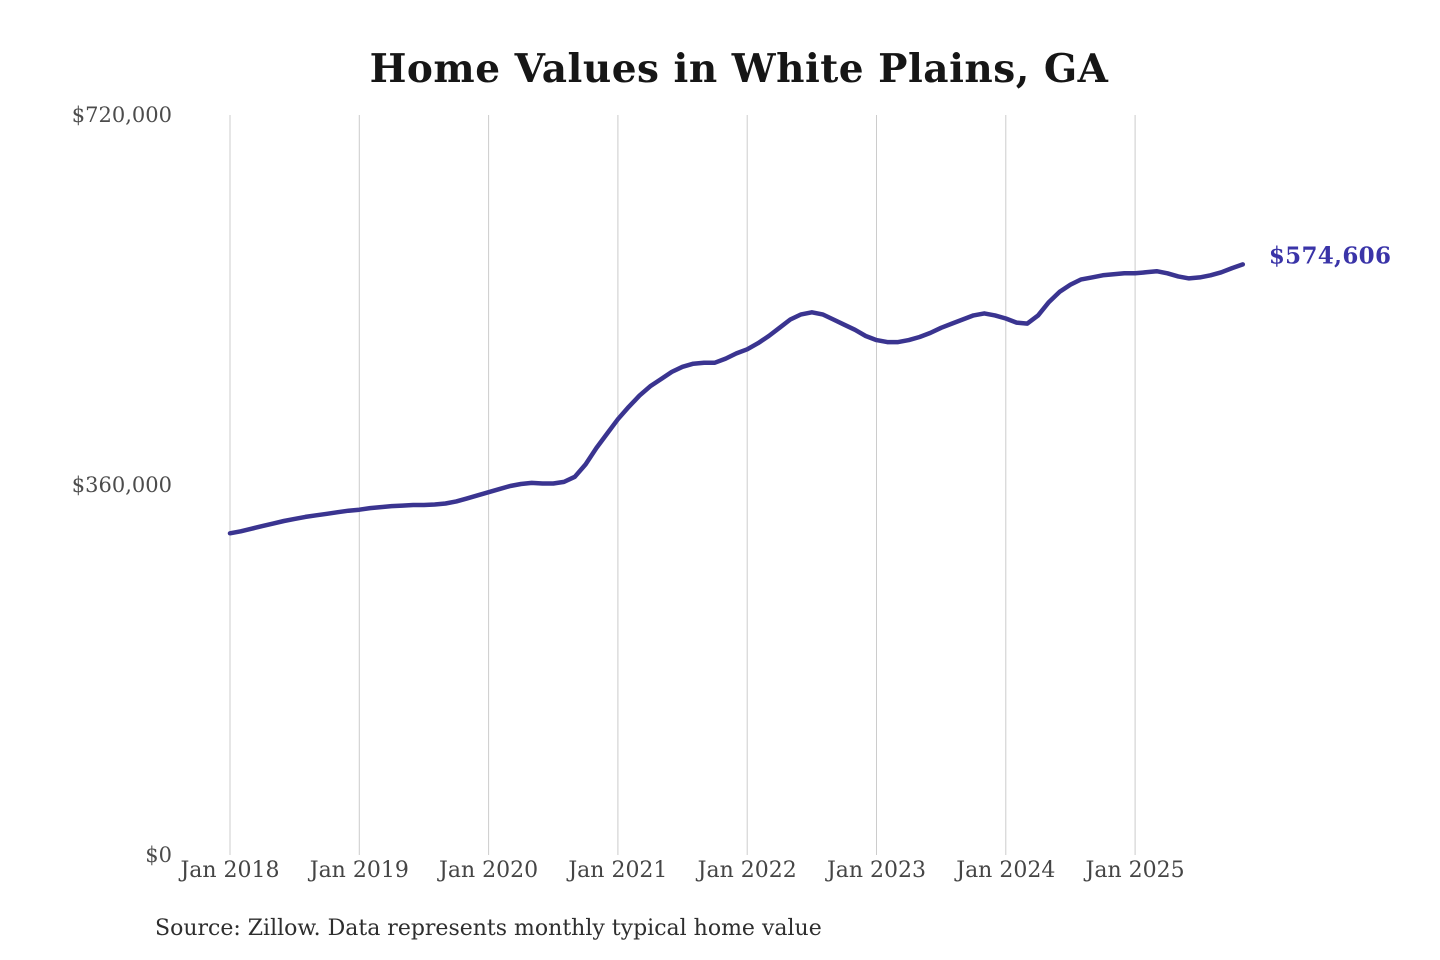 This screenshot has width=1440, height=960. What do you see at coordinates (618, 870) in the screenshot?
I see `x-axis-tick-jan-2021: Jan 2021` at bounding box center [618, 870].